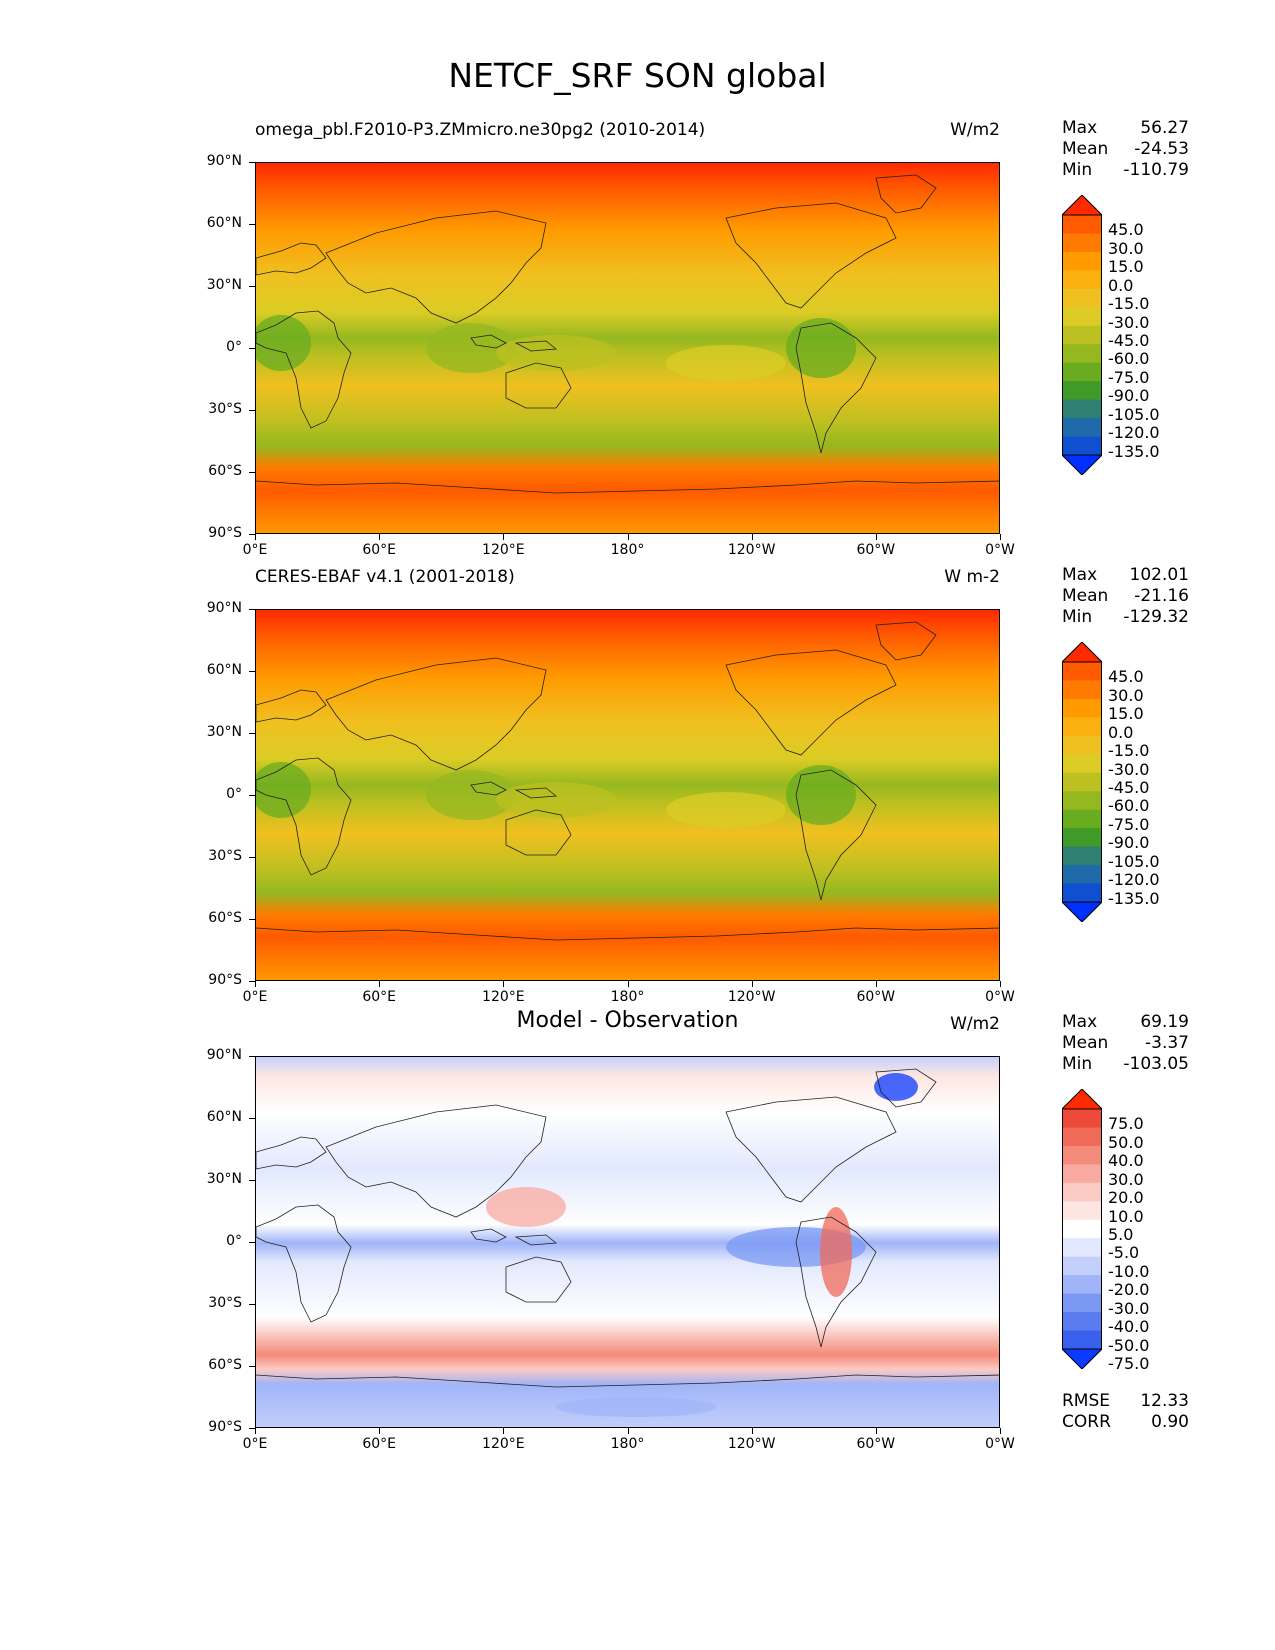 This screenshot has height=1650, width=1275. Describe the element at coordinates (225, 409) in the screenshot. I see `lat-tick-label: 30°S` at that location.